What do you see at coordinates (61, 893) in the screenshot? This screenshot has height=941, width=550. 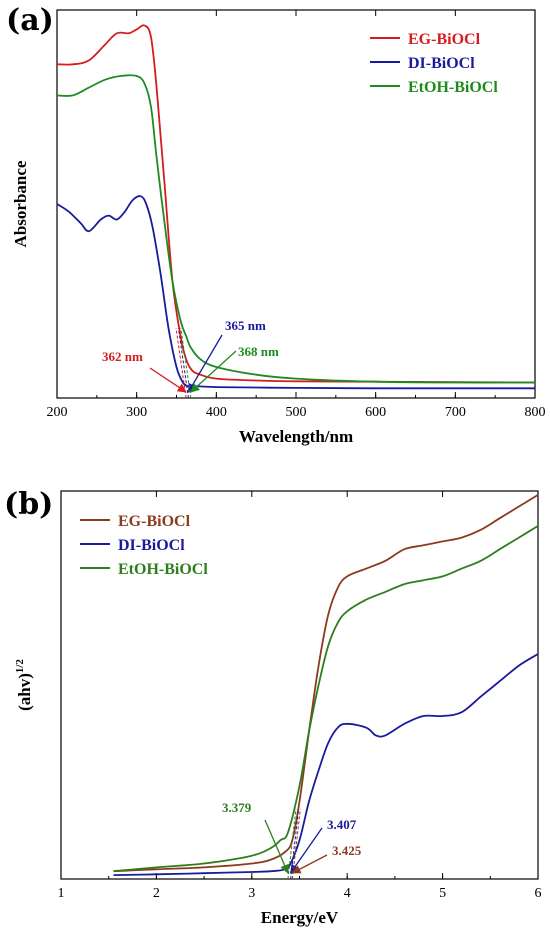 I see `x-tick-label: 1` at bounding box center [61, 893].